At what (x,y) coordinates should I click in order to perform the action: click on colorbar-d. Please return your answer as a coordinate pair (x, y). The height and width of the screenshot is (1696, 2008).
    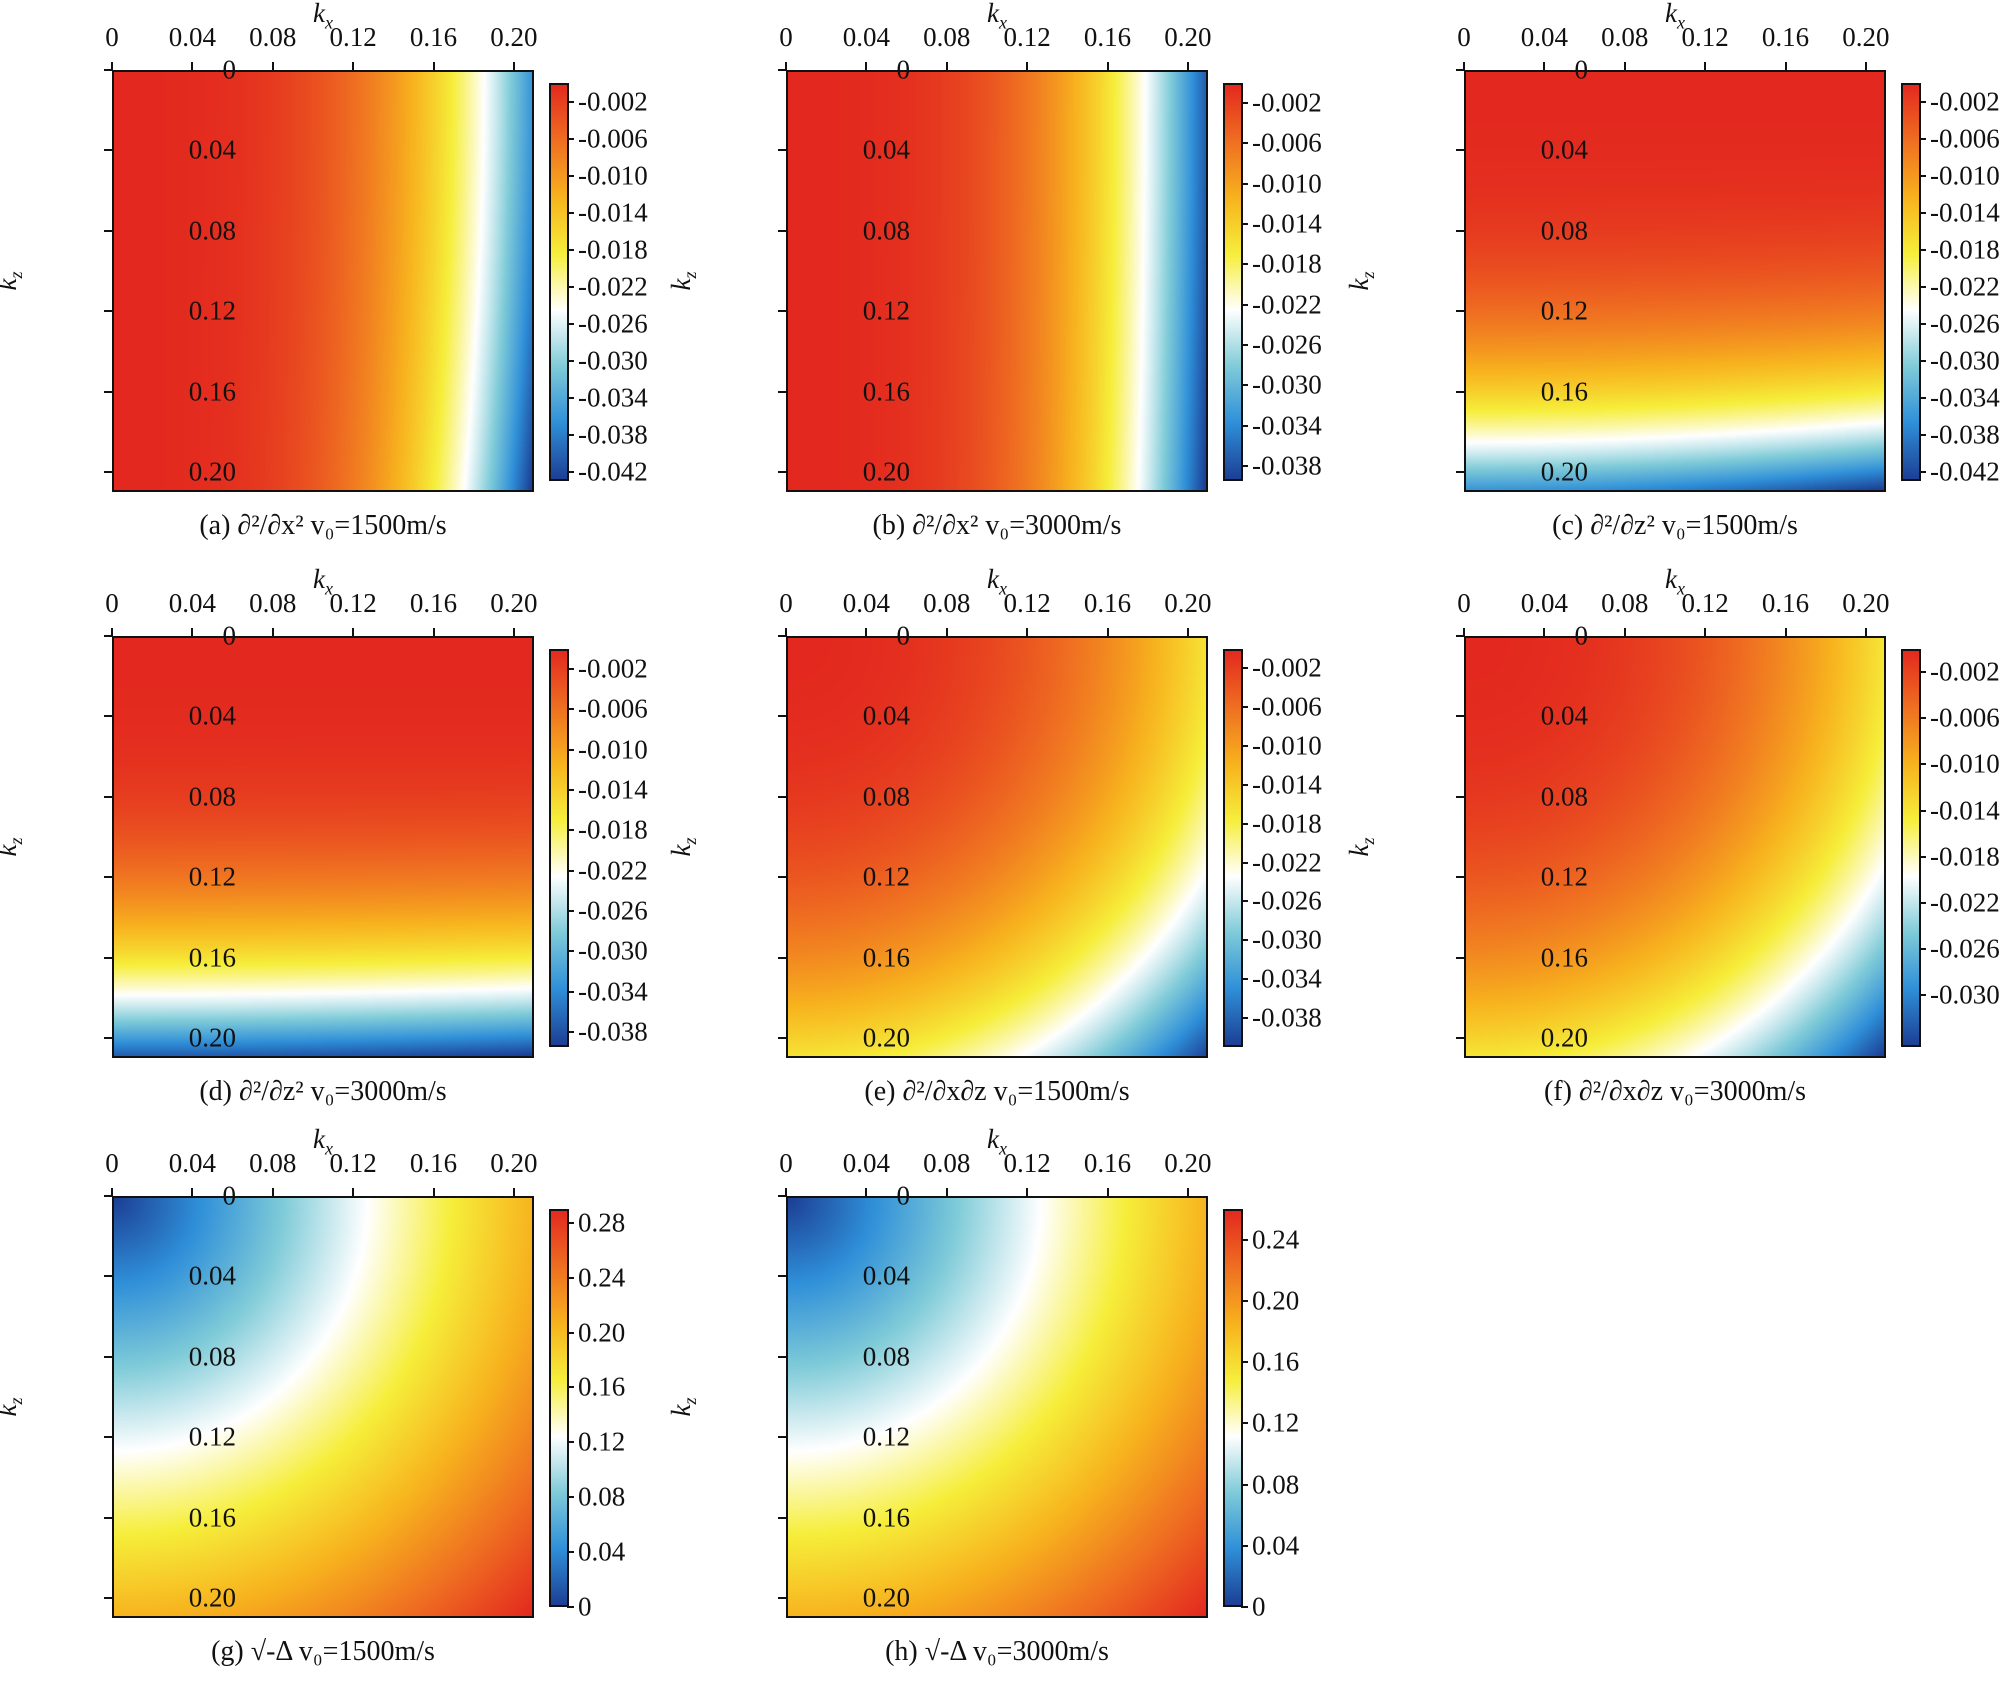
    Looking at the image, I should click on (559, 848).